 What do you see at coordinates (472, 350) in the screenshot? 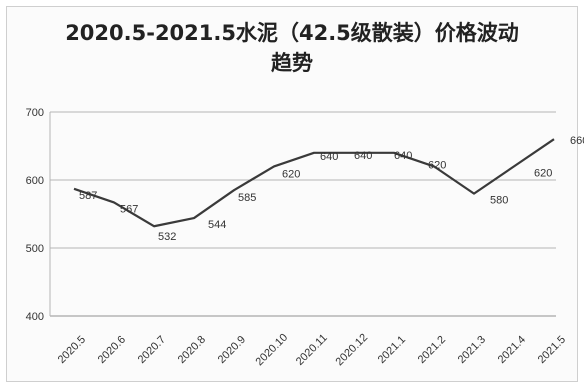
I see `x-tick-label: 2021.3` at bounding box center [472, 350].